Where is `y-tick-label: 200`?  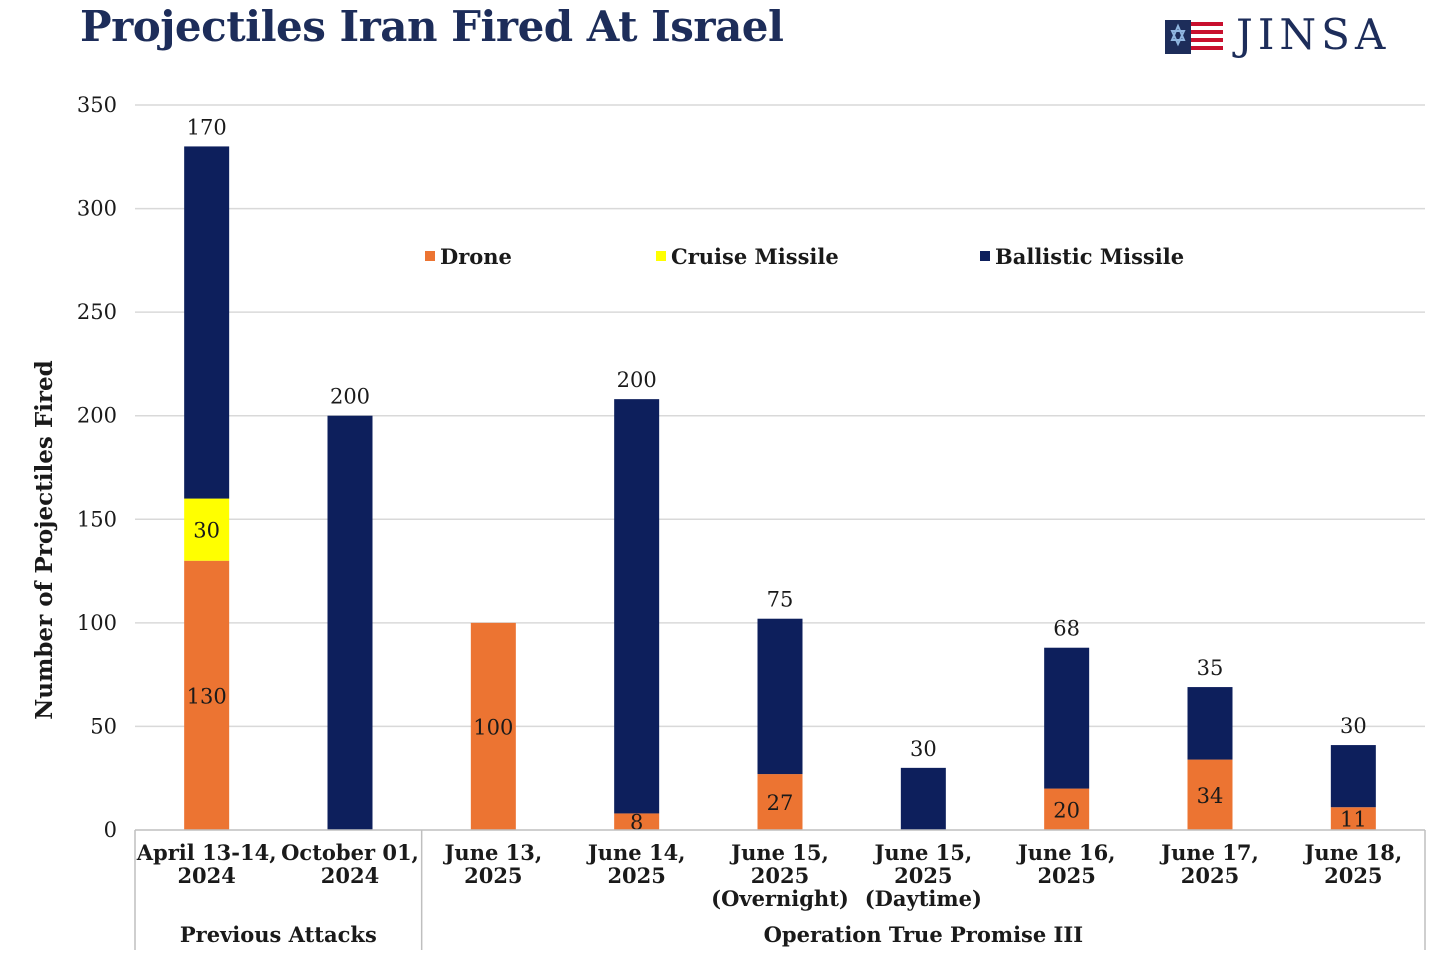
y-tick-label: 200 is located at coordinates (97, 416).